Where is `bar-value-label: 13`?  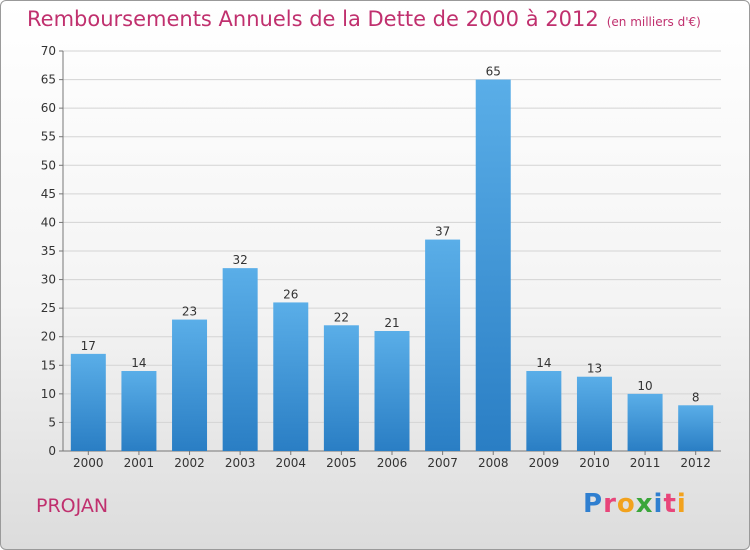
bar-value-label: 13 is located at coordinates (594, 369).